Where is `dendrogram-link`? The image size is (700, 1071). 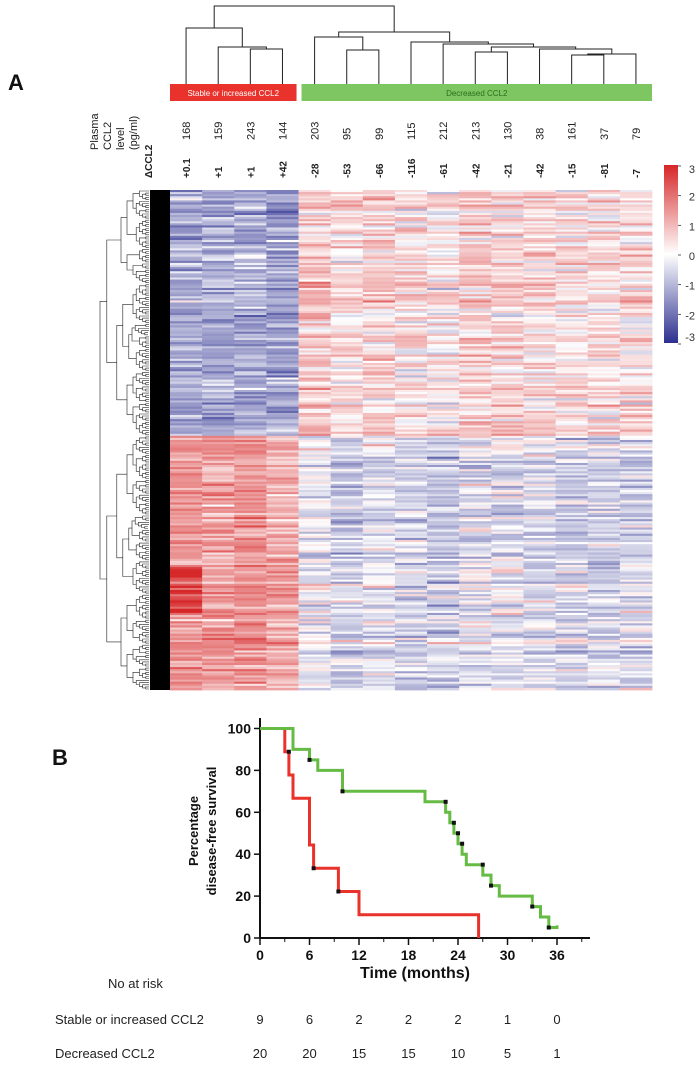 dendrogram-link is located at coordinates (363, 66).